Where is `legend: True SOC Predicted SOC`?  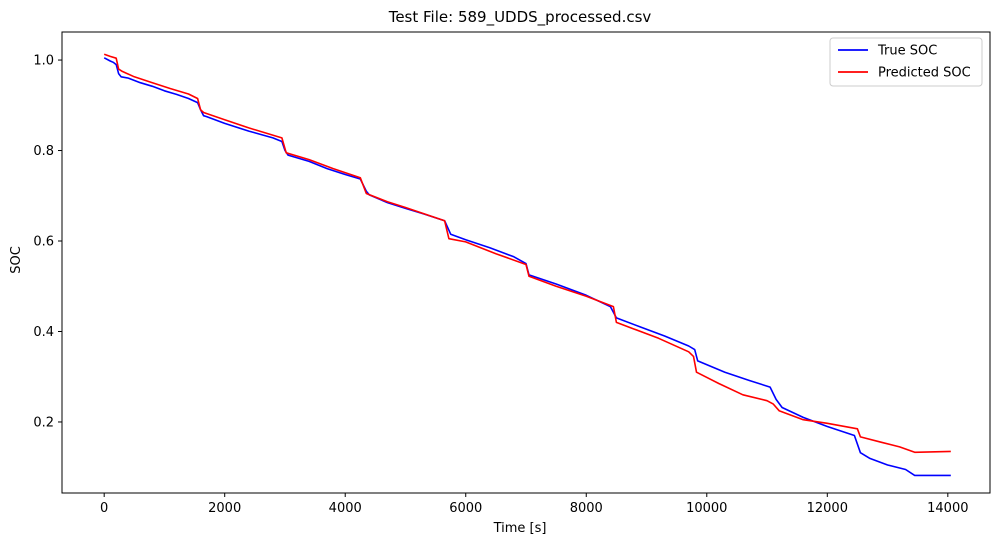
legend: True SOC Predicted SOC is located at coordinates (906, 62).